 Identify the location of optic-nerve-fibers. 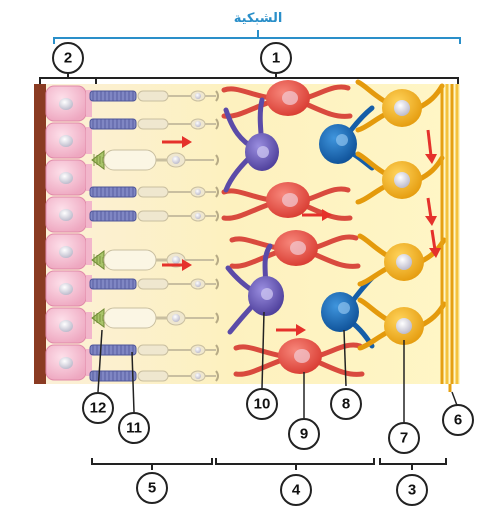
(449, 238).